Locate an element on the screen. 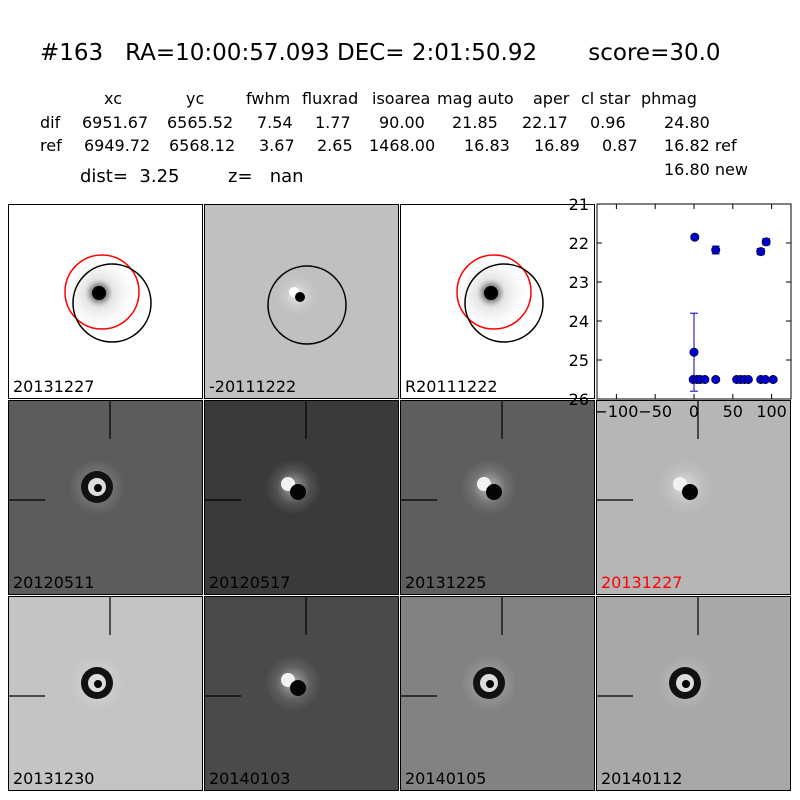 This screenshot has width=800, height=800. column-header: phmag is located at coordinates (669, 98).